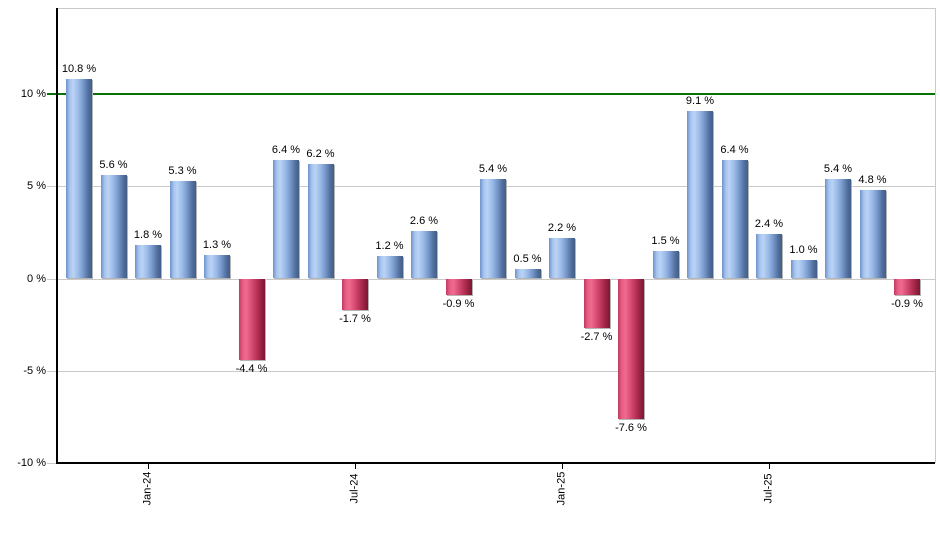  I want to click on x-axis-month-label: Jan-25, so click(561, 488).